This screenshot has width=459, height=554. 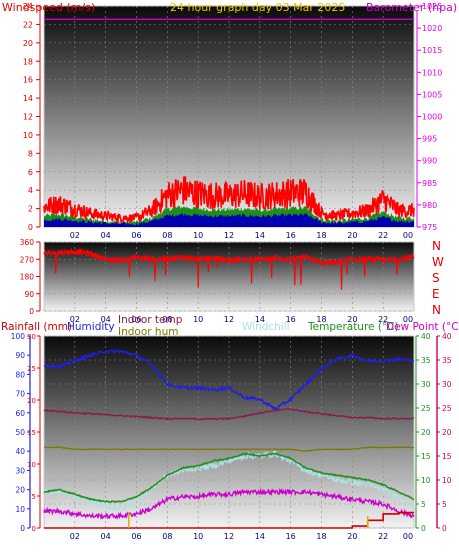 I want to click on baro-tick-label: 1015, so click(x=432, y=50).